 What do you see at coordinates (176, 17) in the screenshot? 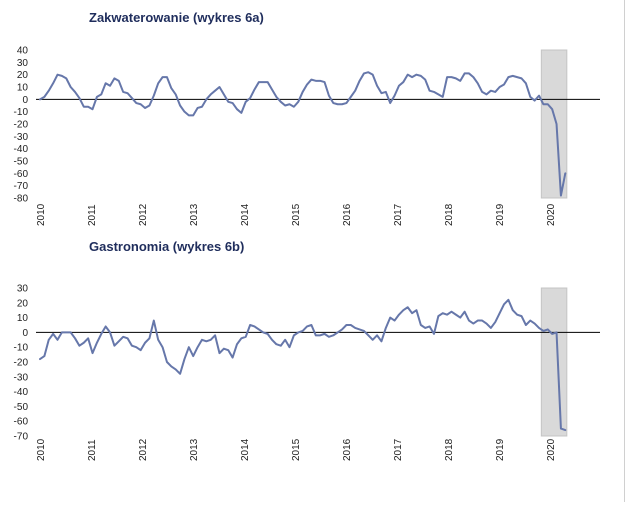
I see `chart-title: Zakwaterowanie (wykres 6a)` at bounding box center [176, 17].